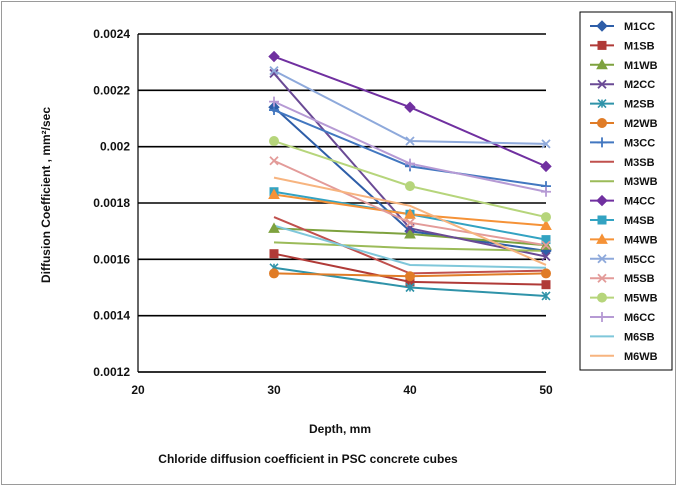 The image size is (678, 487). Describe the element at coordinates (641, 357) in the screenshot. I see `legend-label: M6WB` at that location.